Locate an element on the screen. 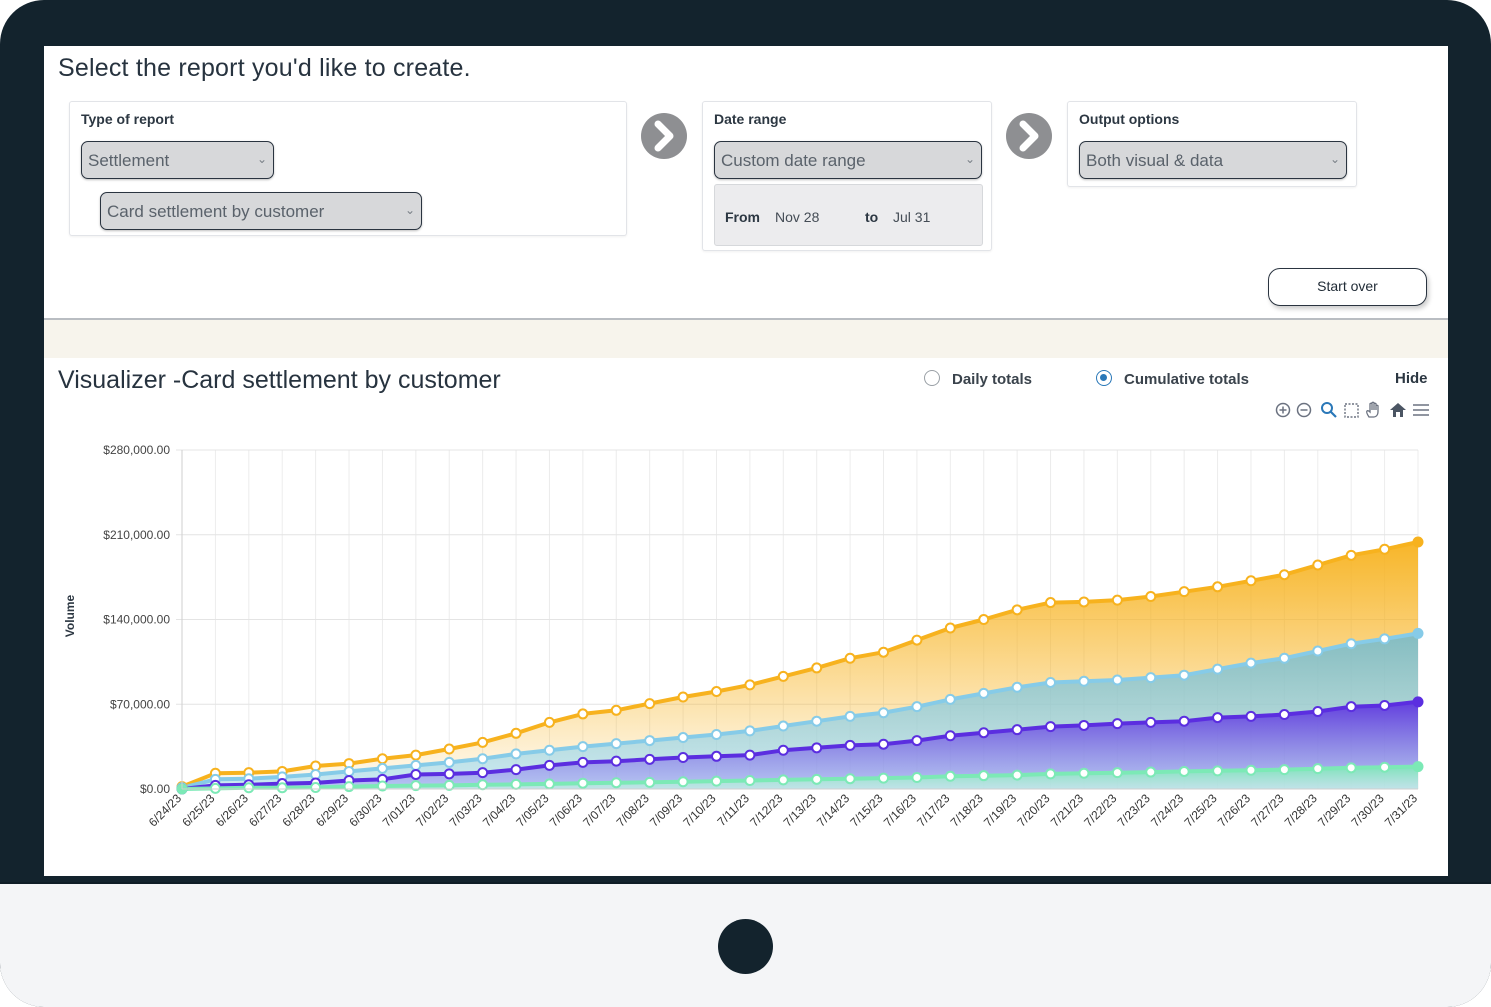  home-icon is located at coordinates (1398, 410).